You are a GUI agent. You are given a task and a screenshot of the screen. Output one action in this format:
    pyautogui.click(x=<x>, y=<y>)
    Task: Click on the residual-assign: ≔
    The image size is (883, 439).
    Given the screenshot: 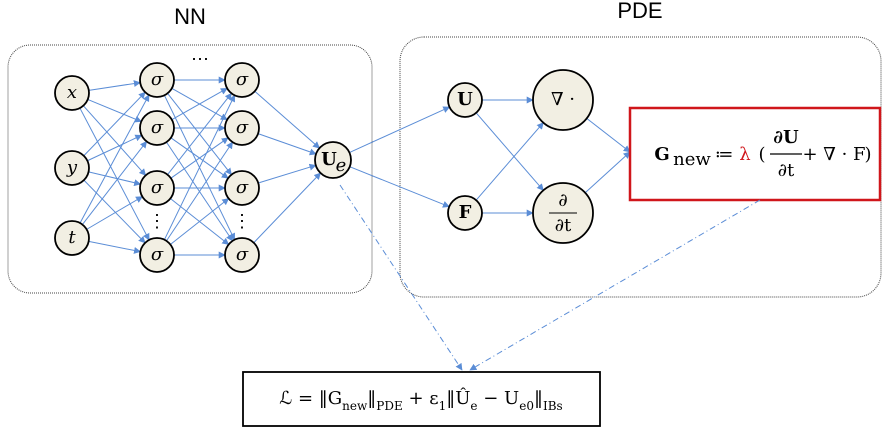 What is the action you would take?
    pyautogui.click(x=724, y=154)
    